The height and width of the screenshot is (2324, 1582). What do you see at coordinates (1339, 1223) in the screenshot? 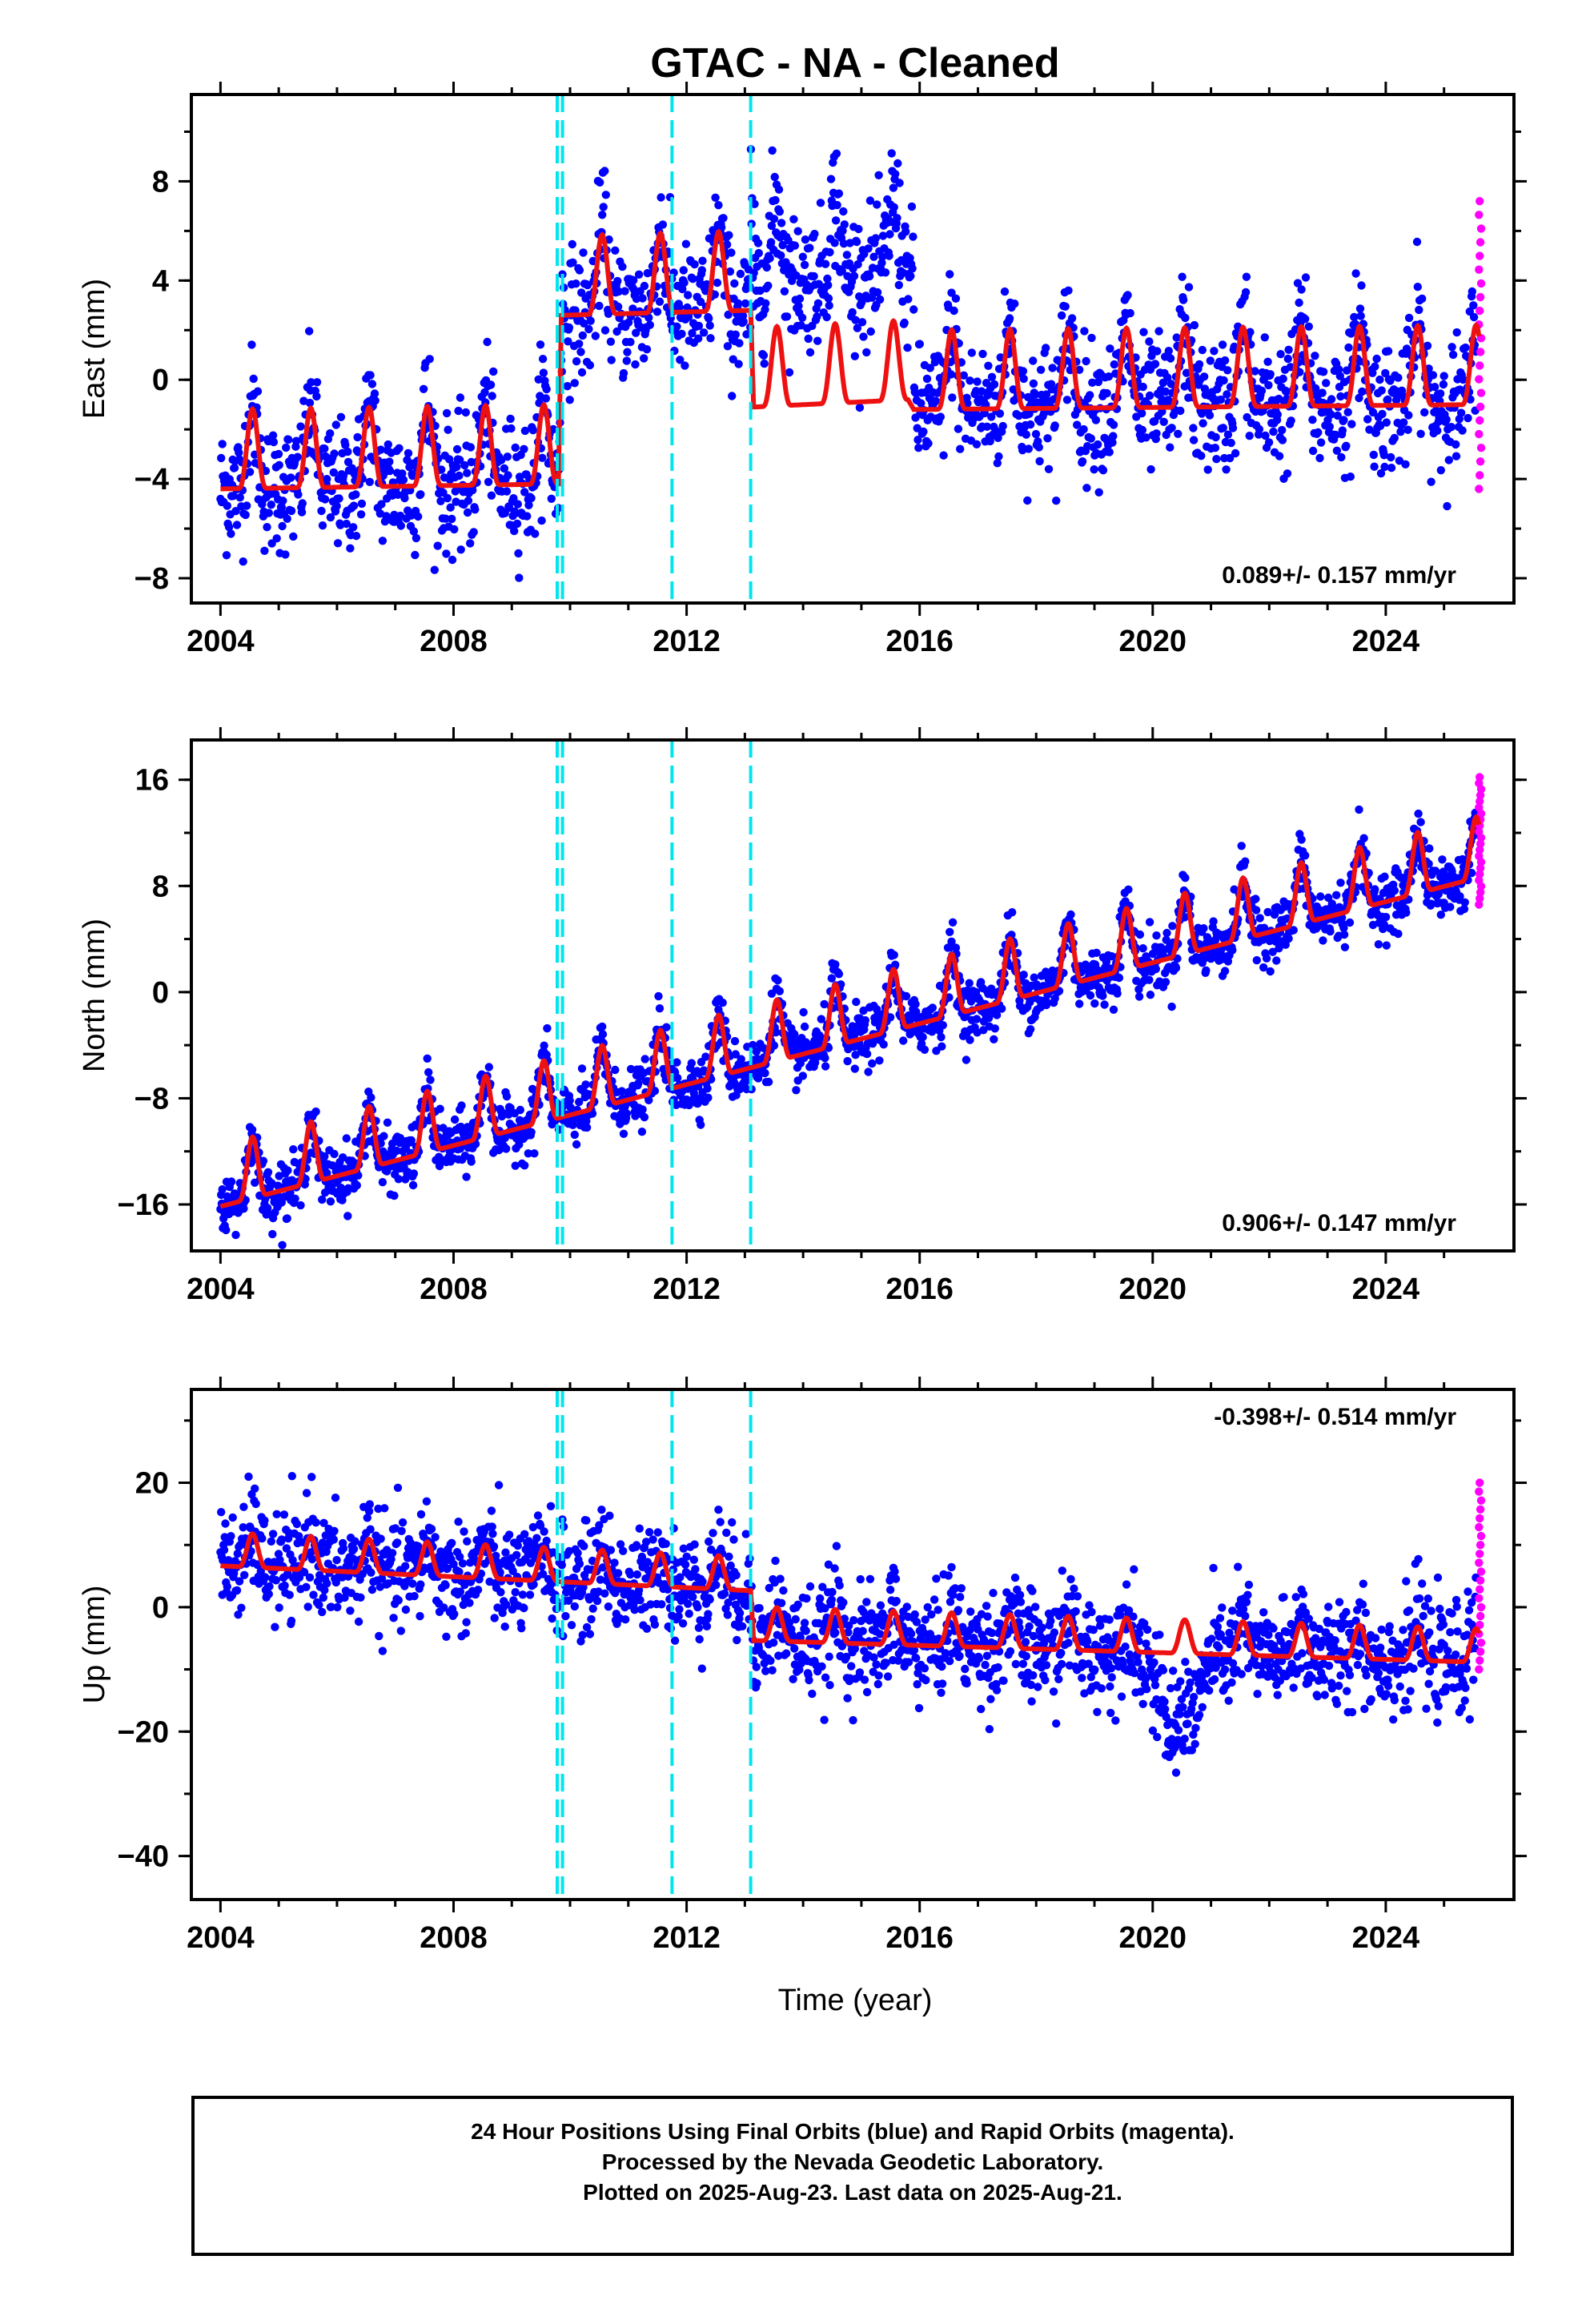
I see `north-rate-label: 0.906+/- 0.147 mm/yr` at bounding box center [1339, 1223].